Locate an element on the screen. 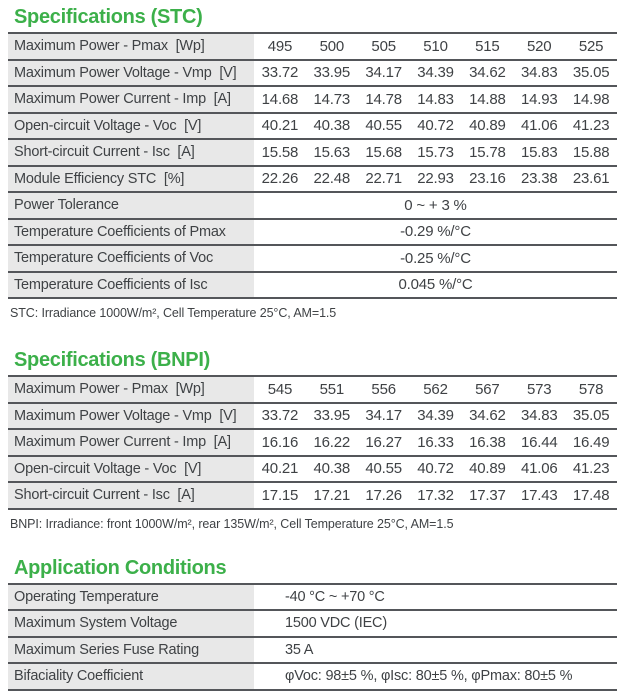 The height and width of the screenshot is (698, 629). cell-value: 567 is located at coordinates (487, 389).